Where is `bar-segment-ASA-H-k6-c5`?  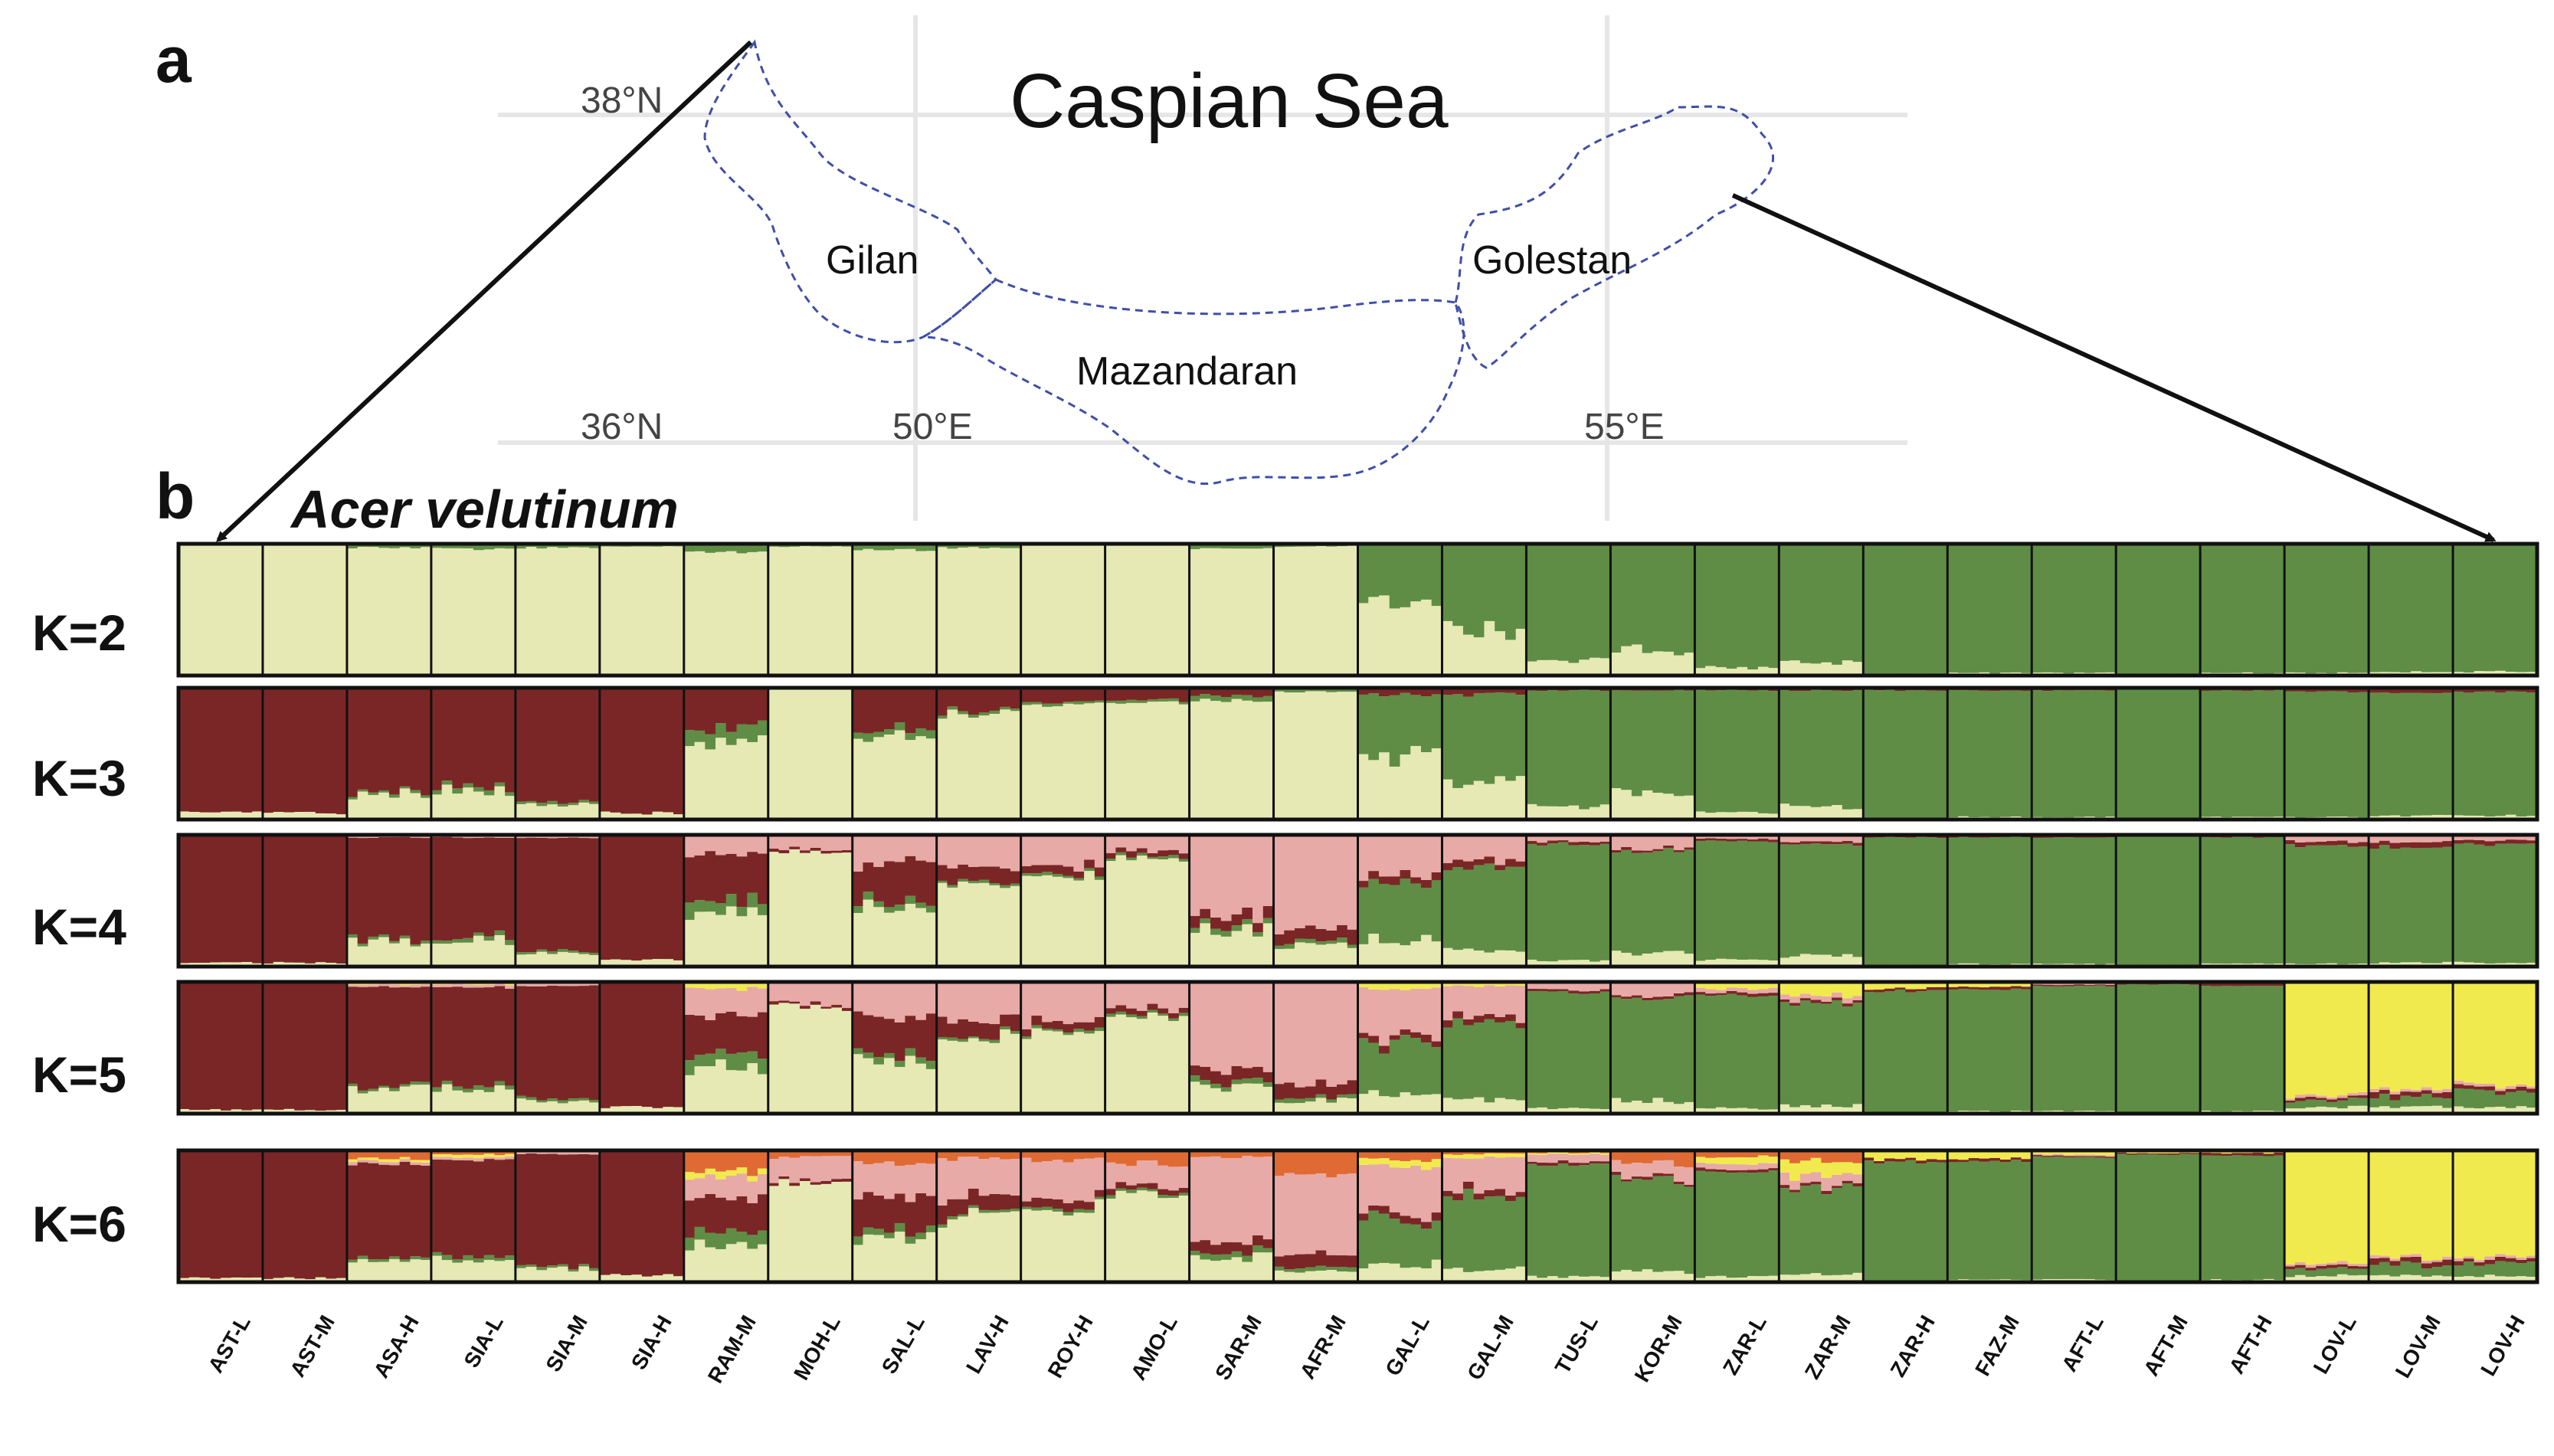 bar-segment-ASA-H-k6-c5 is located at coordinates (363, 1158).